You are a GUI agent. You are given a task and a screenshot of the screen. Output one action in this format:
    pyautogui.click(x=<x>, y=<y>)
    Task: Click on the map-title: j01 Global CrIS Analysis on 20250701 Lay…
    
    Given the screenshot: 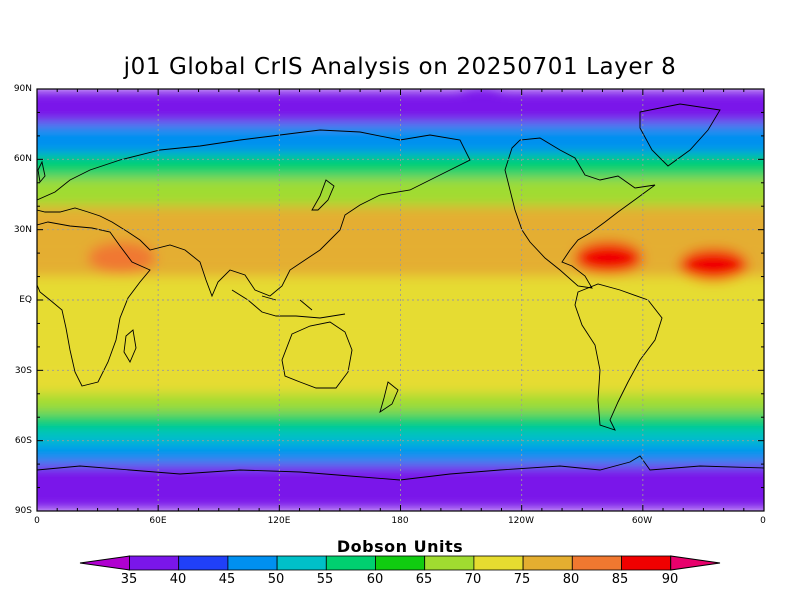 What is the action you would take?
    pyautogui.click(x=400, y=67)
    